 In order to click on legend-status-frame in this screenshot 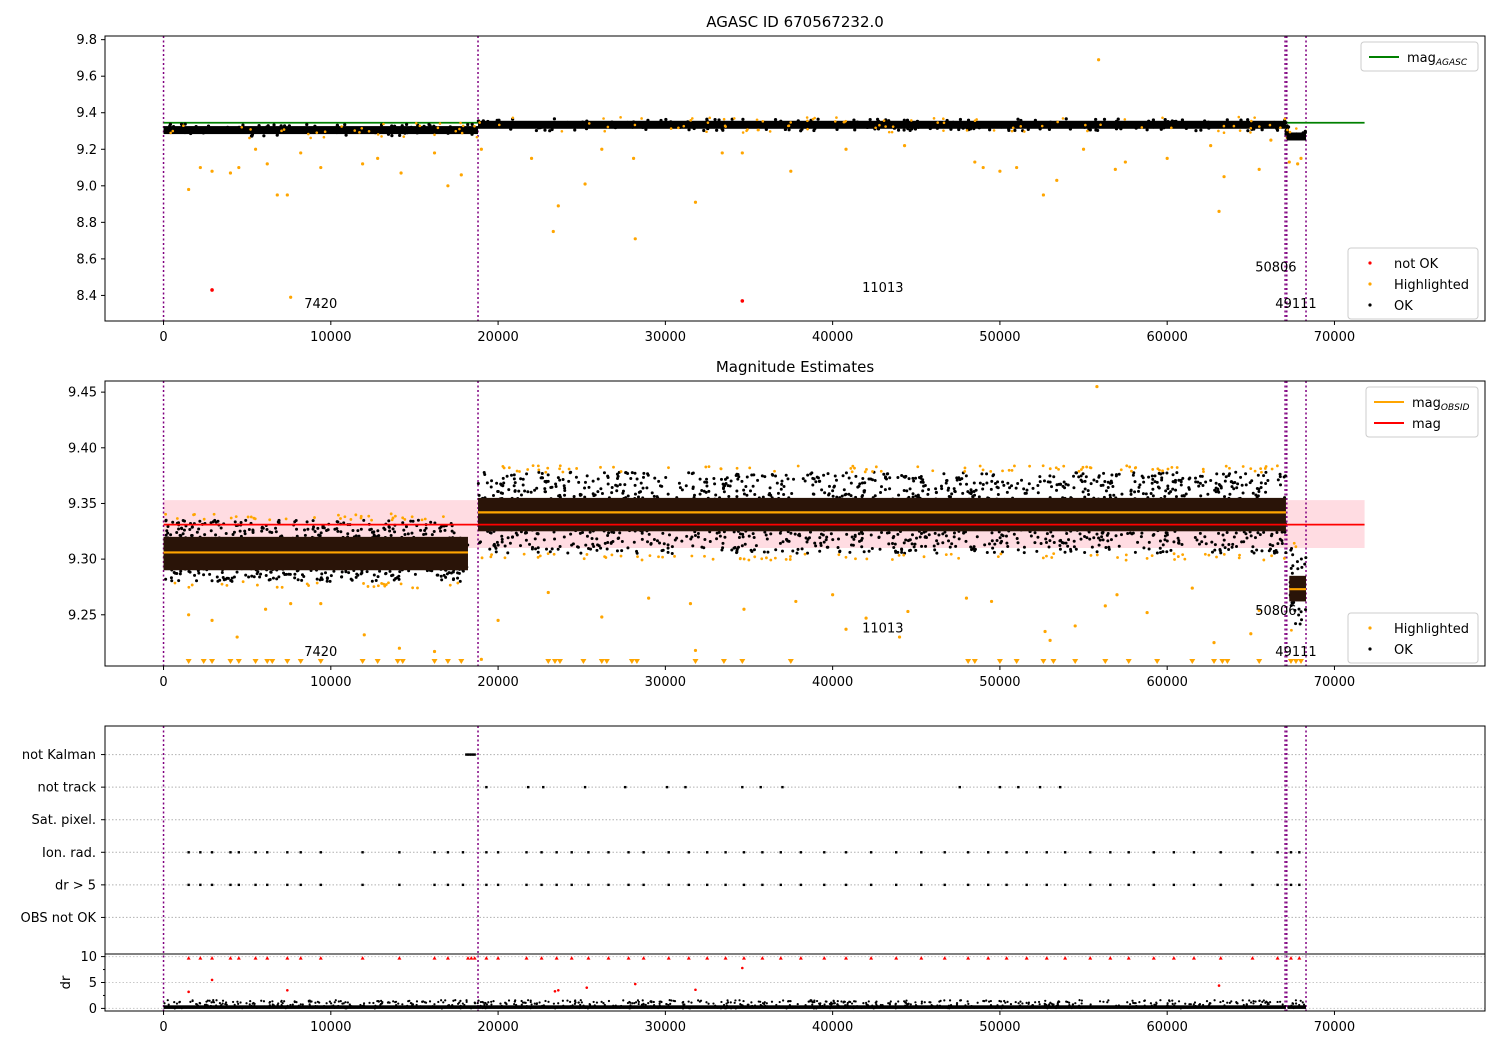, I will do `click(1413, 283)`.